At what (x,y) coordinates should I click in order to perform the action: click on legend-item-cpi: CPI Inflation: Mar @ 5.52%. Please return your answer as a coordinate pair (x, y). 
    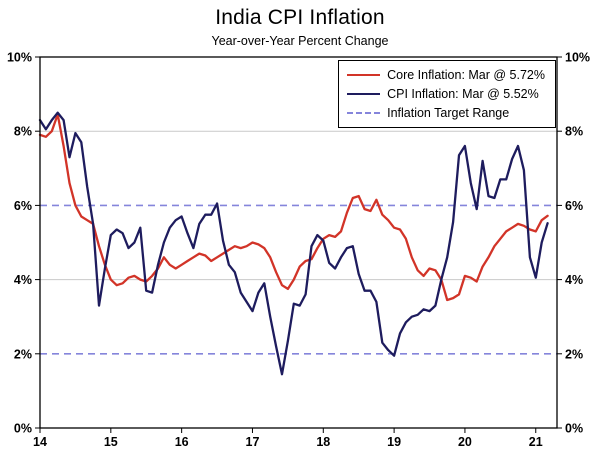
    Looking at the image, I should click on (446, 93).